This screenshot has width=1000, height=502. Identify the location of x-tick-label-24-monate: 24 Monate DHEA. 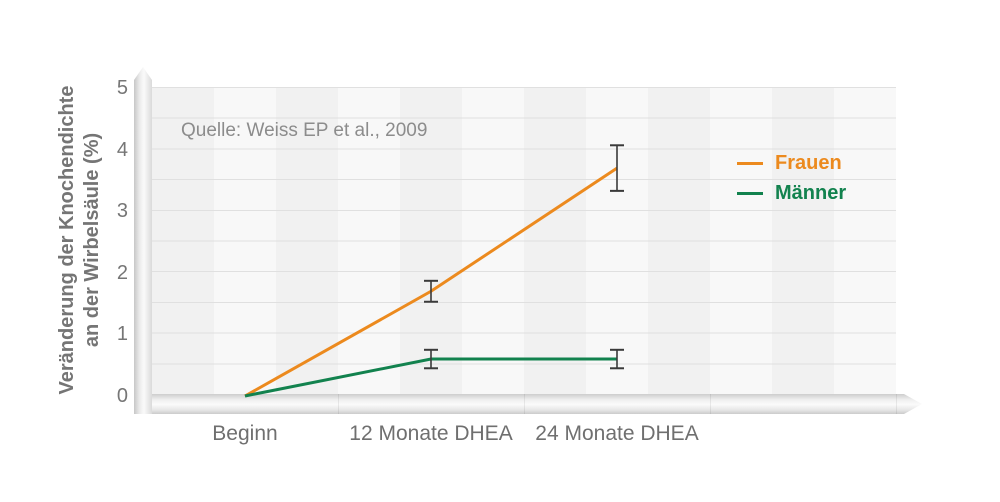
(617, 433).